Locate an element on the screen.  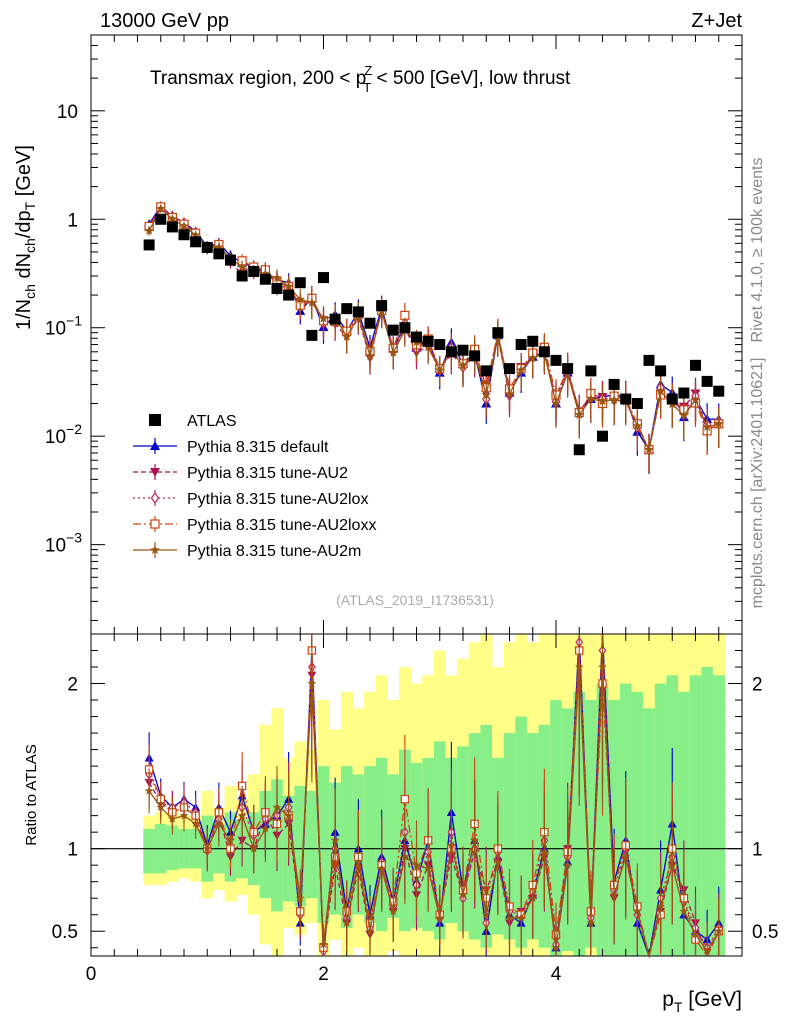
triangle-down-marker is located at coordinates (155, 472).